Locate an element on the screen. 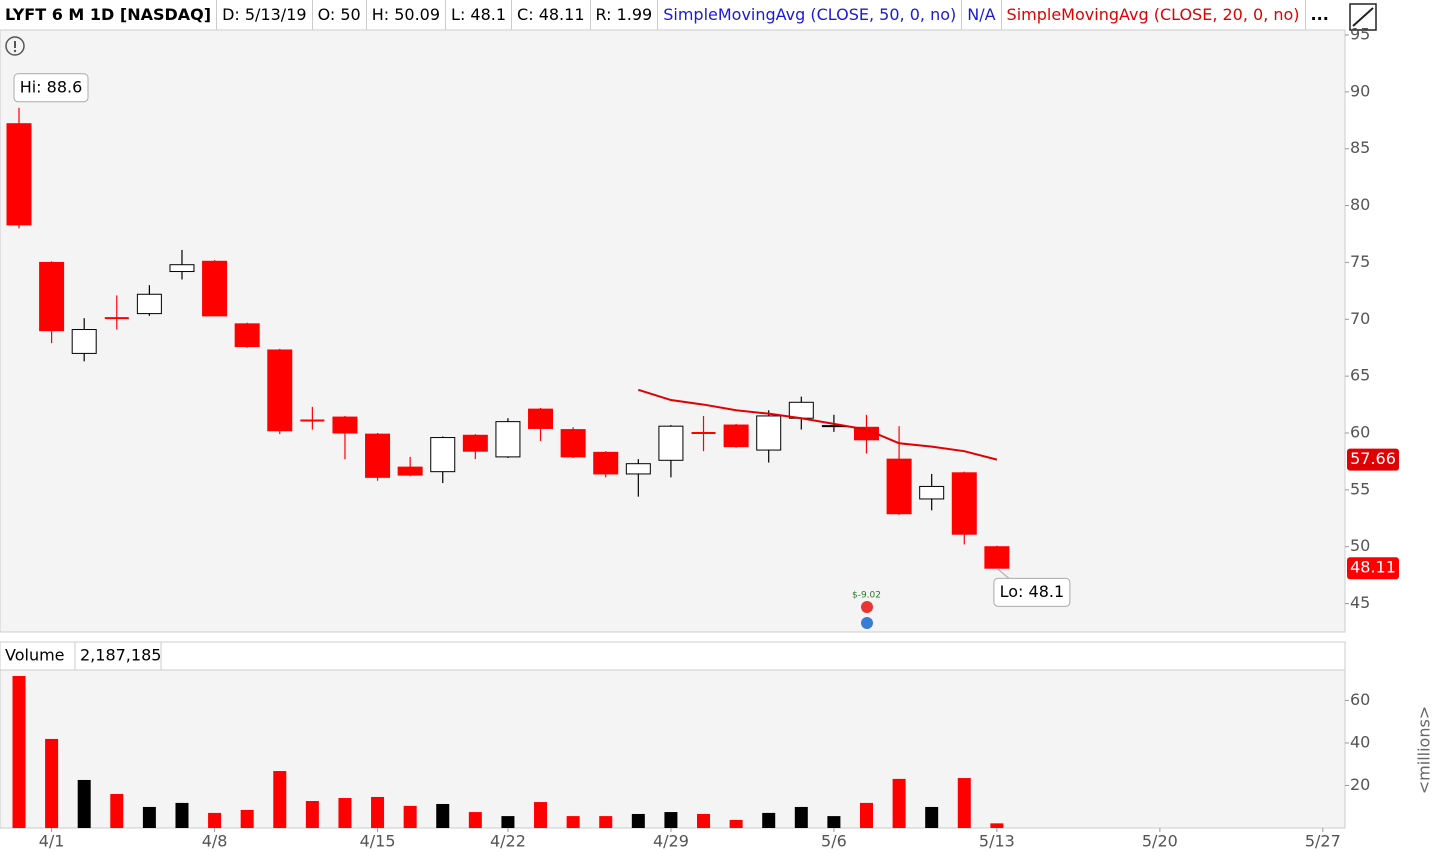 The height and width of the screenshot is (853, 1436). high: H: 50.09 is located at coordinates (407, 15).